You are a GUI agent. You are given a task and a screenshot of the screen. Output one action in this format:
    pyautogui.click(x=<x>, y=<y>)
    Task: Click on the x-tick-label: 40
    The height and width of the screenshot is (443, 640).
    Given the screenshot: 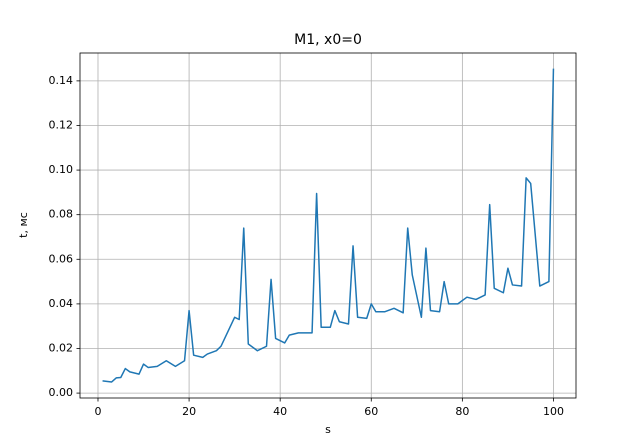 What is the action you would take?
    pyautogui.click(x=280, y=411)
    